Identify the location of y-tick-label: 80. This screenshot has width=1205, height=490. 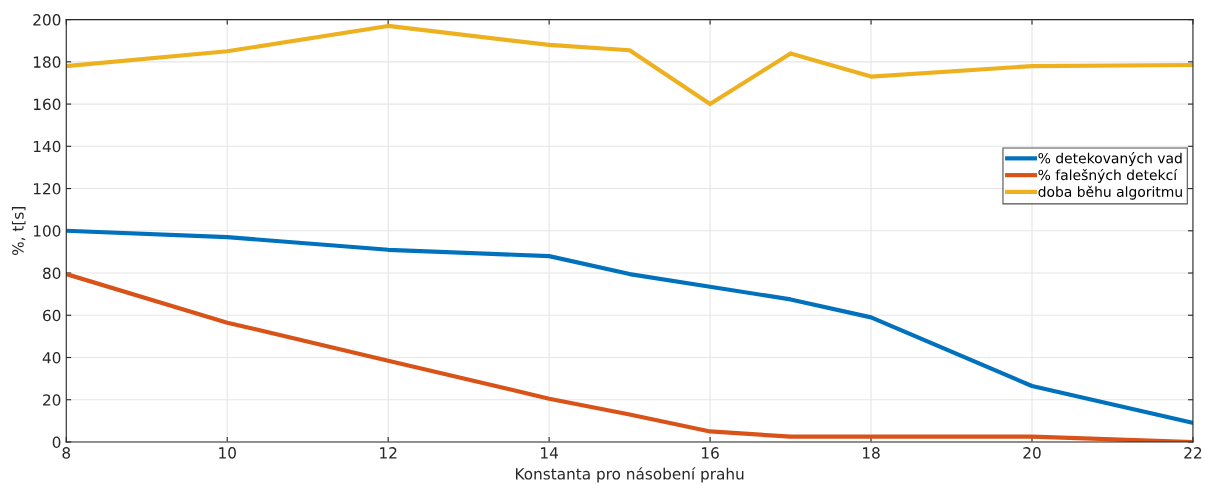
(52, 273).